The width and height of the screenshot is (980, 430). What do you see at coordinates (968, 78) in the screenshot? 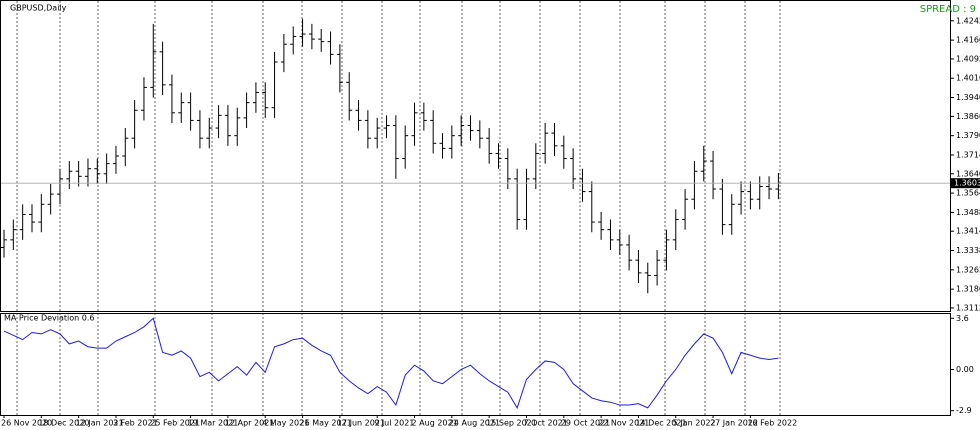
I see `y-tick-label: 1.40160` at bounding box center [968, 78].